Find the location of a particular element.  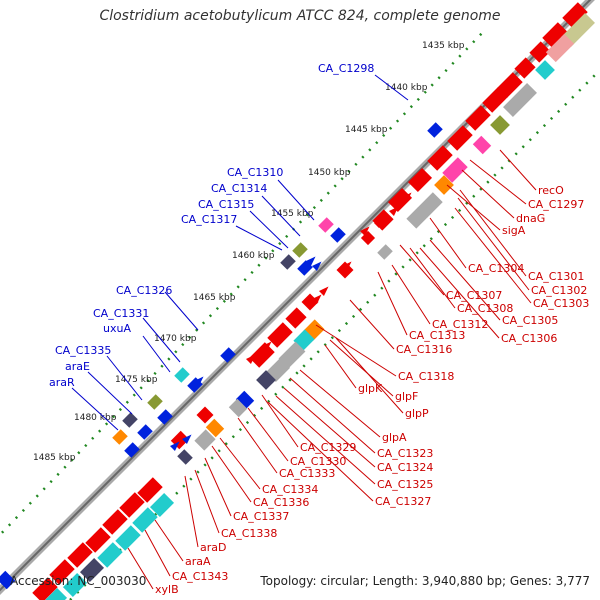

gene-label-reverse: CA_C1304 is located at coordinates (496, 268).